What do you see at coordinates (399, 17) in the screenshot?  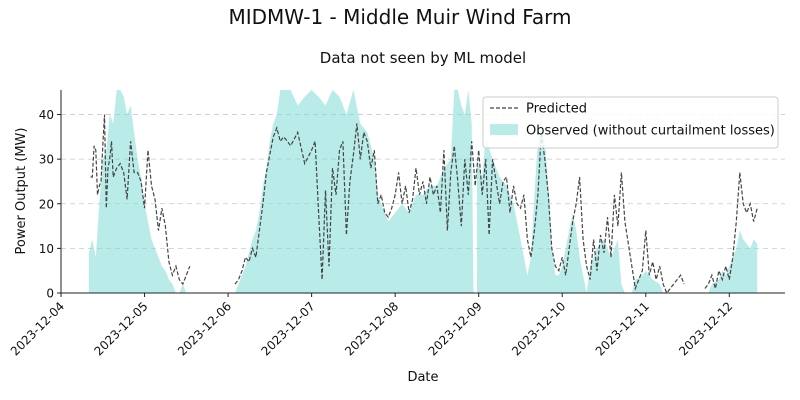 I see `chart-title: MIDMW-1 - Middle Muir Wind Farm` at bounding box center [399, 17].